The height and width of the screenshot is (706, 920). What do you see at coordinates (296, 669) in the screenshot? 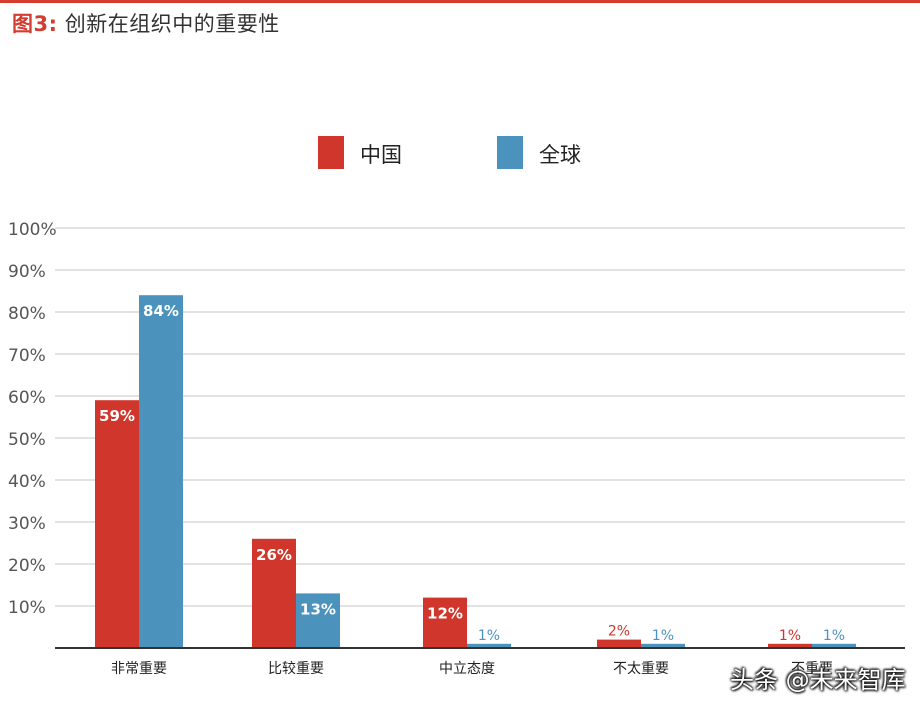
I see `x-tick-label: 比较重要` at bounding box center [296, 669].